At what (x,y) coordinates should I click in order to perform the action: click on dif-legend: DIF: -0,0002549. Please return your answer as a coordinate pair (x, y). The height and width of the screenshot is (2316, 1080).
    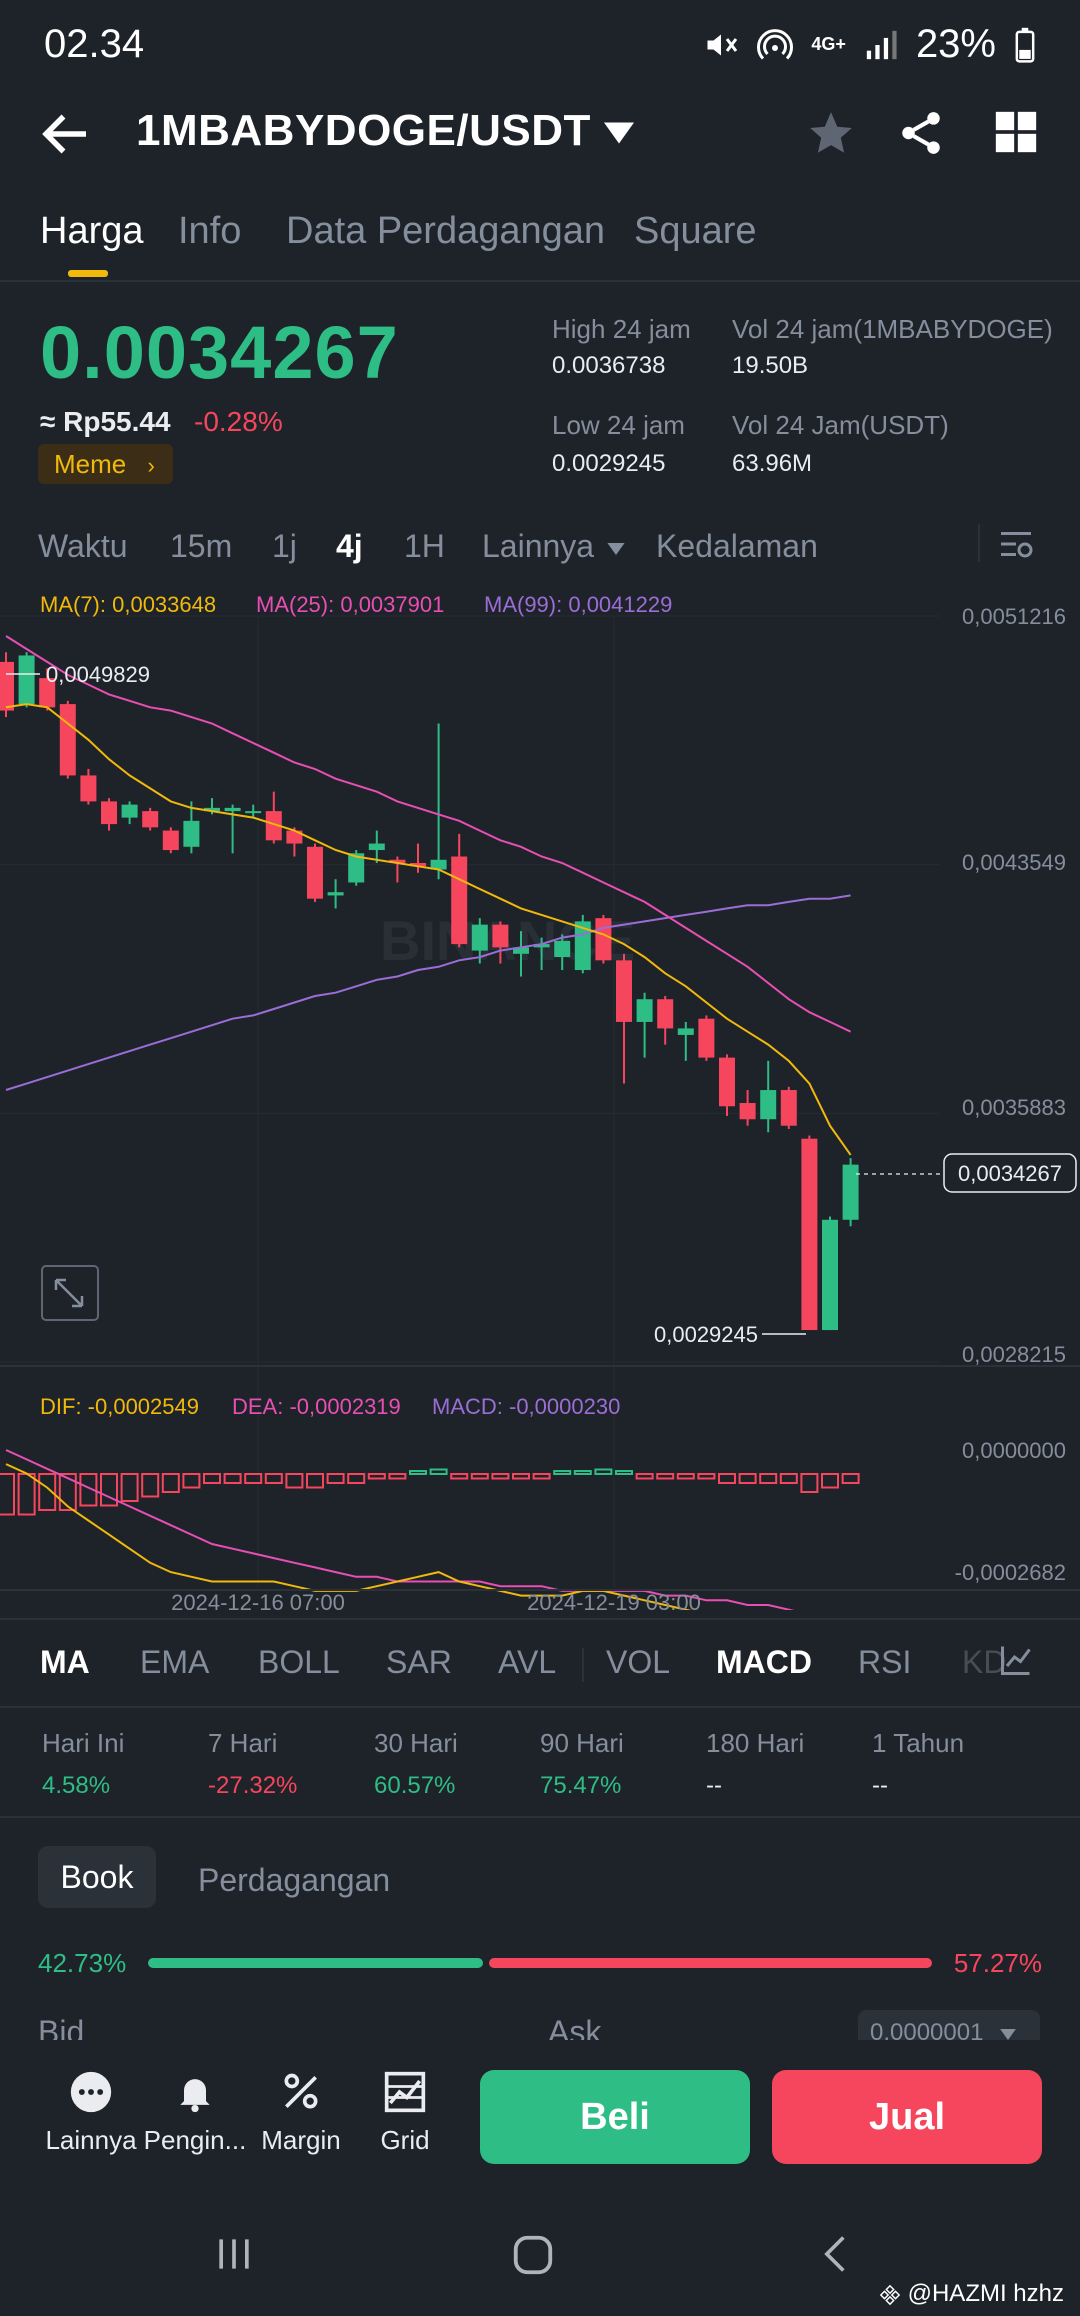
    Looking at the image, I should click on (119, 1406).